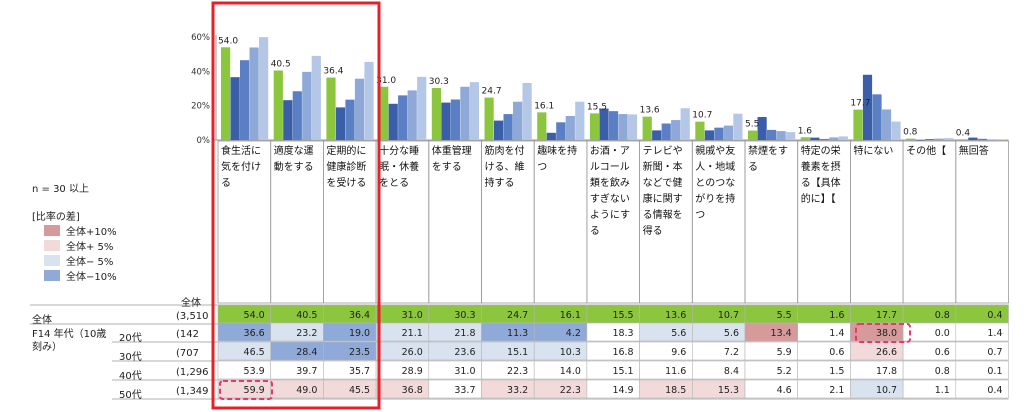 The height and width of the screenshot is (412, 1024). What do you see at coordinates (702, 116) in the screenshot?
I see `data-label: 10.7` at bounding box center [702, 116].